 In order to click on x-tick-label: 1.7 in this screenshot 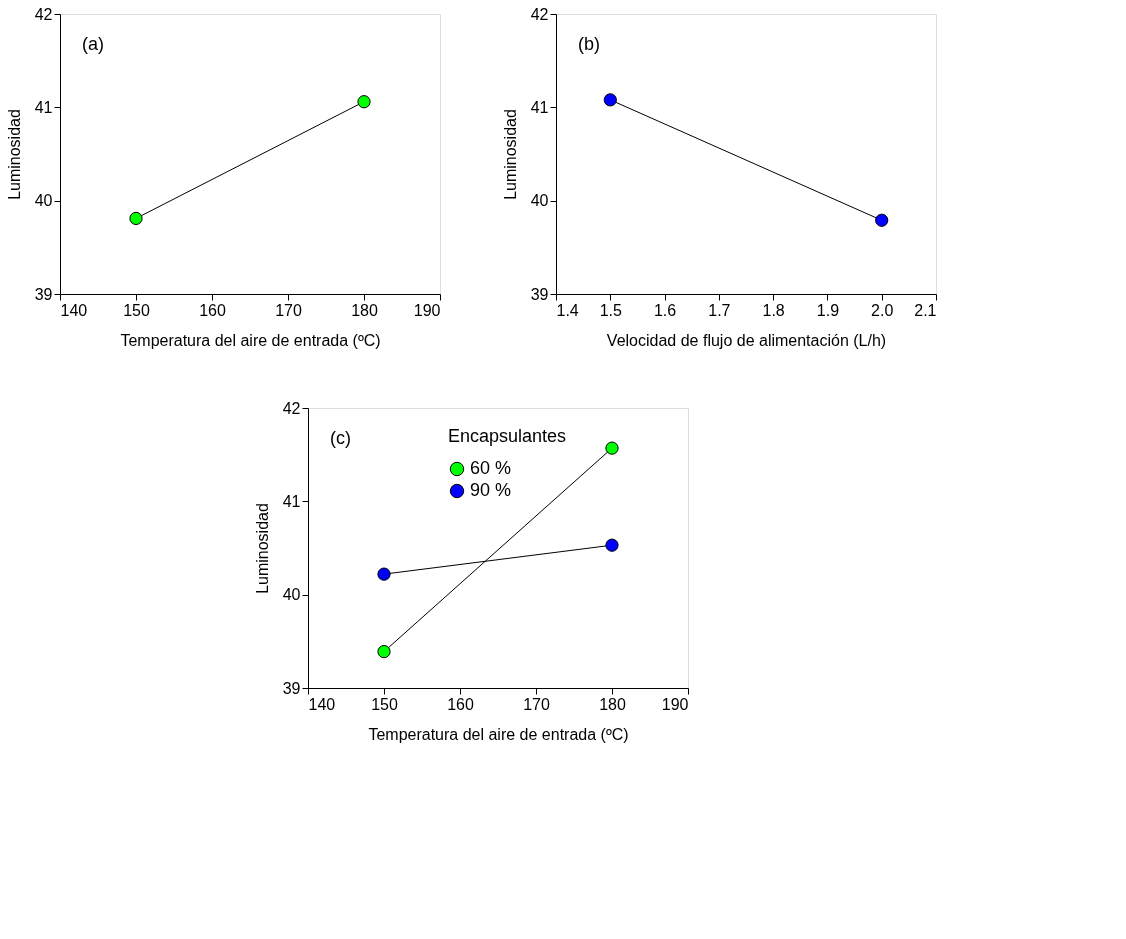, I will do `click(719, 310)`.